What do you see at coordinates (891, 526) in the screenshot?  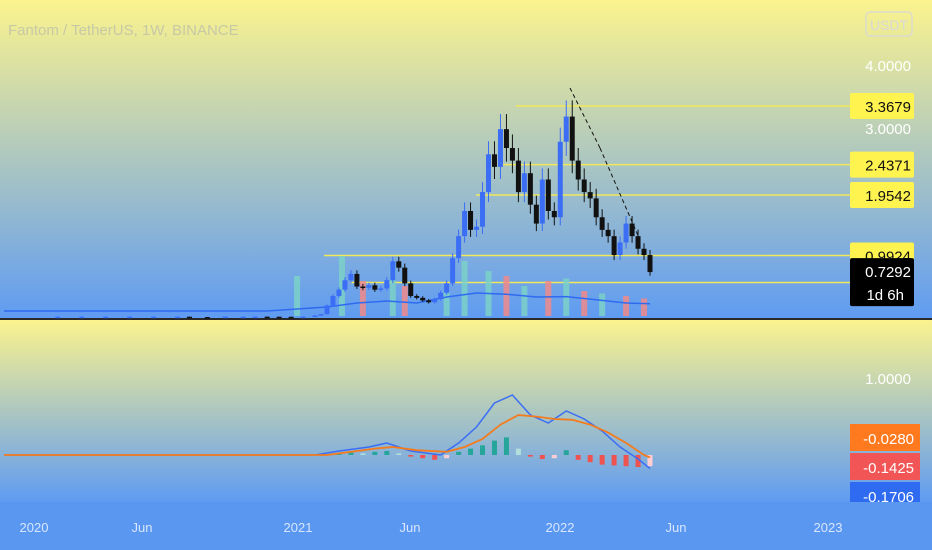 I see `axis-corner` at bounding box center [891, 526].